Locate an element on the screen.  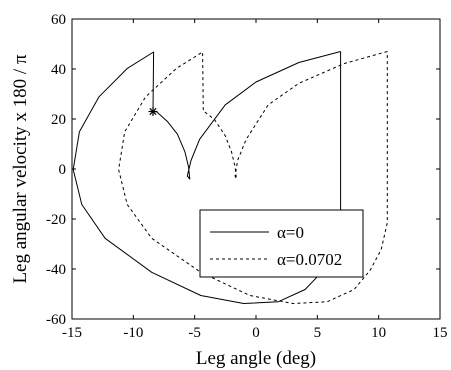
marker-layer is located at coordinates (153, 111).